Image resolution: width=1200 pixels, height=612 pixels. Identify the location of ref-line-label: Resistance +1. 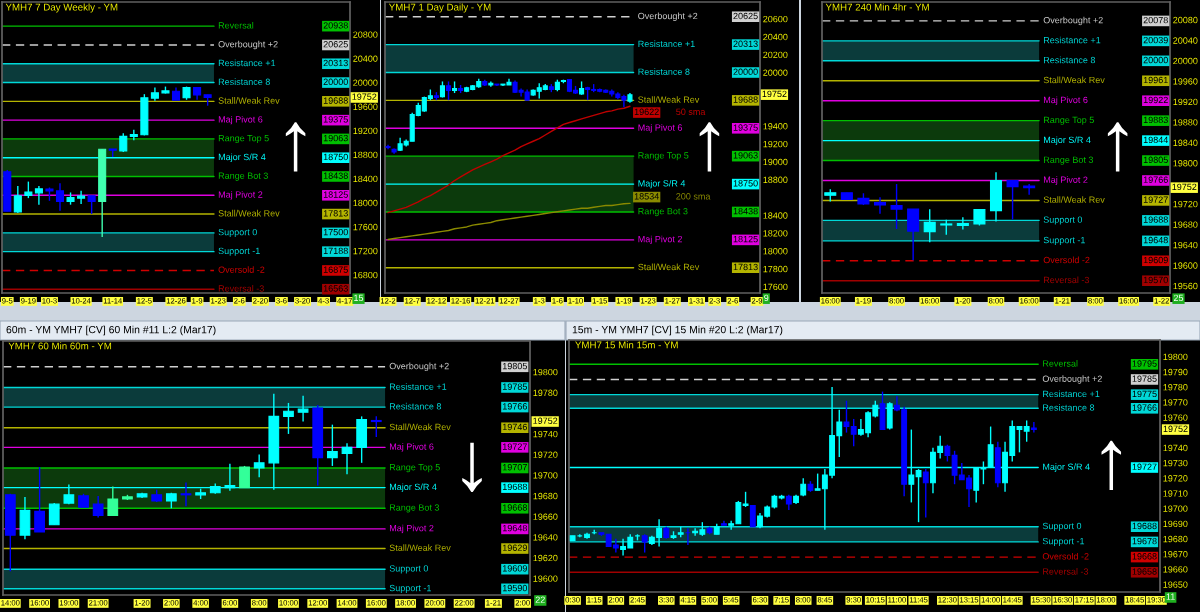
(666, 43).